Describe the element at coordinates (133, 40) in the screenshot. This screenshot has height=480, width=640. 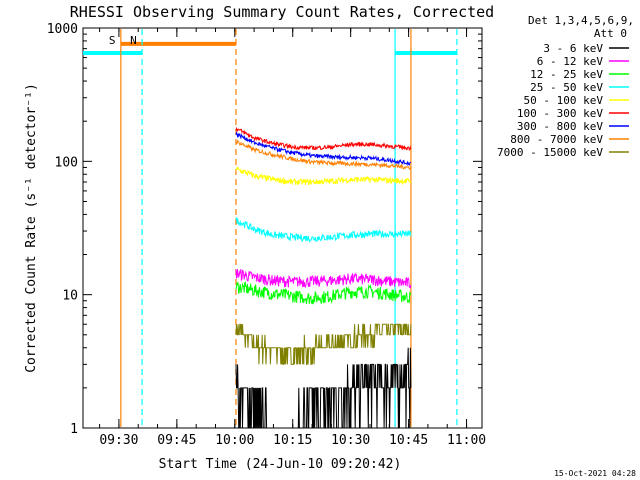
I see `flag-annotation: N` at that location.